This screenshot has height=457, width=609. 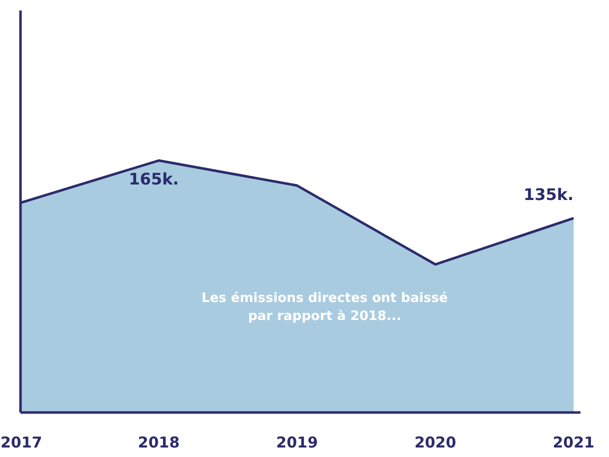 What do you see at coordinates (548, 194) in the screenshot?
I see `data-label: 135k.` at bounding box center [548, 194].